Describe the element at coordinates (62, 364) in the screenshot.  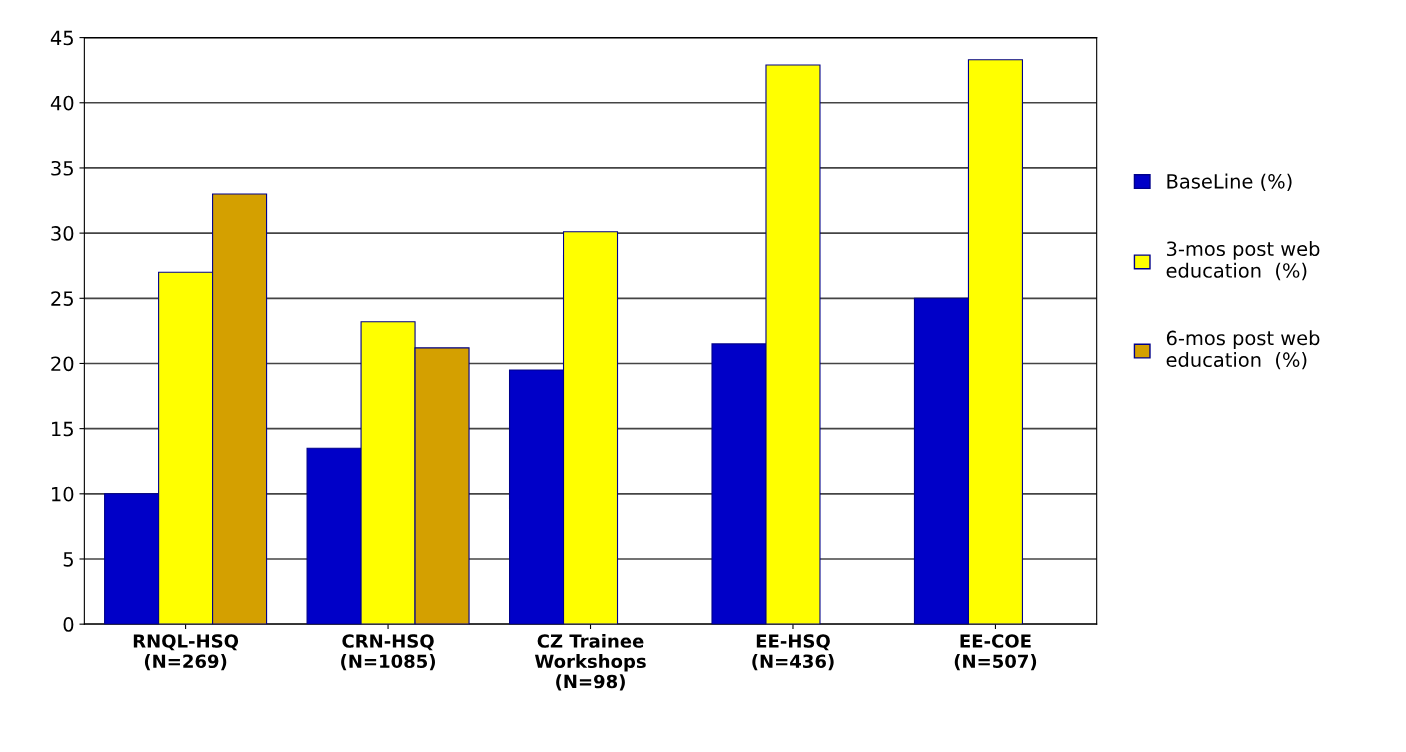
I see `y-tick-label: 20` at that location.